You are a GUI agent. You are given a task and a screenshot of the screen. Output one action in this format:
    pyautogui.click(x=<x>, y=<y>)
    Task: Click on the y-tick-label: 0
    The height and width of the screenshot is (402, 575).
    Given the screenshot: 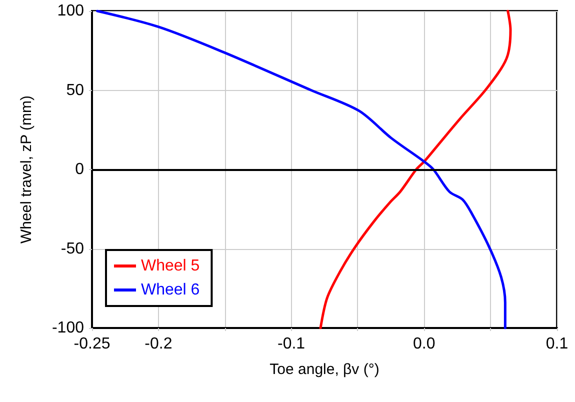 What is the action you would take?
    pyautogui.click(x=79, y=169)
    